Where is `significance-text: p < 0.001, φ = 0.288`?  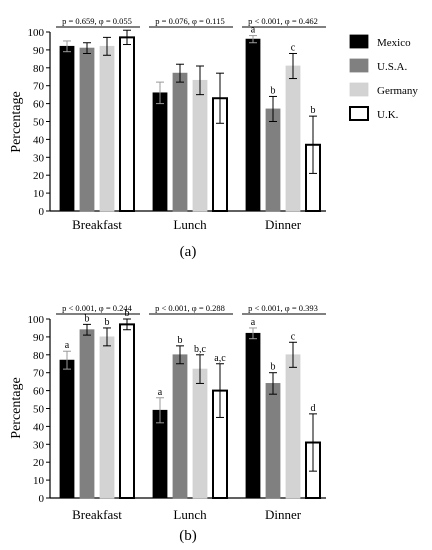 significance-text: p < 0.001, φ = 0.288 is located at coordinates (190, 308).